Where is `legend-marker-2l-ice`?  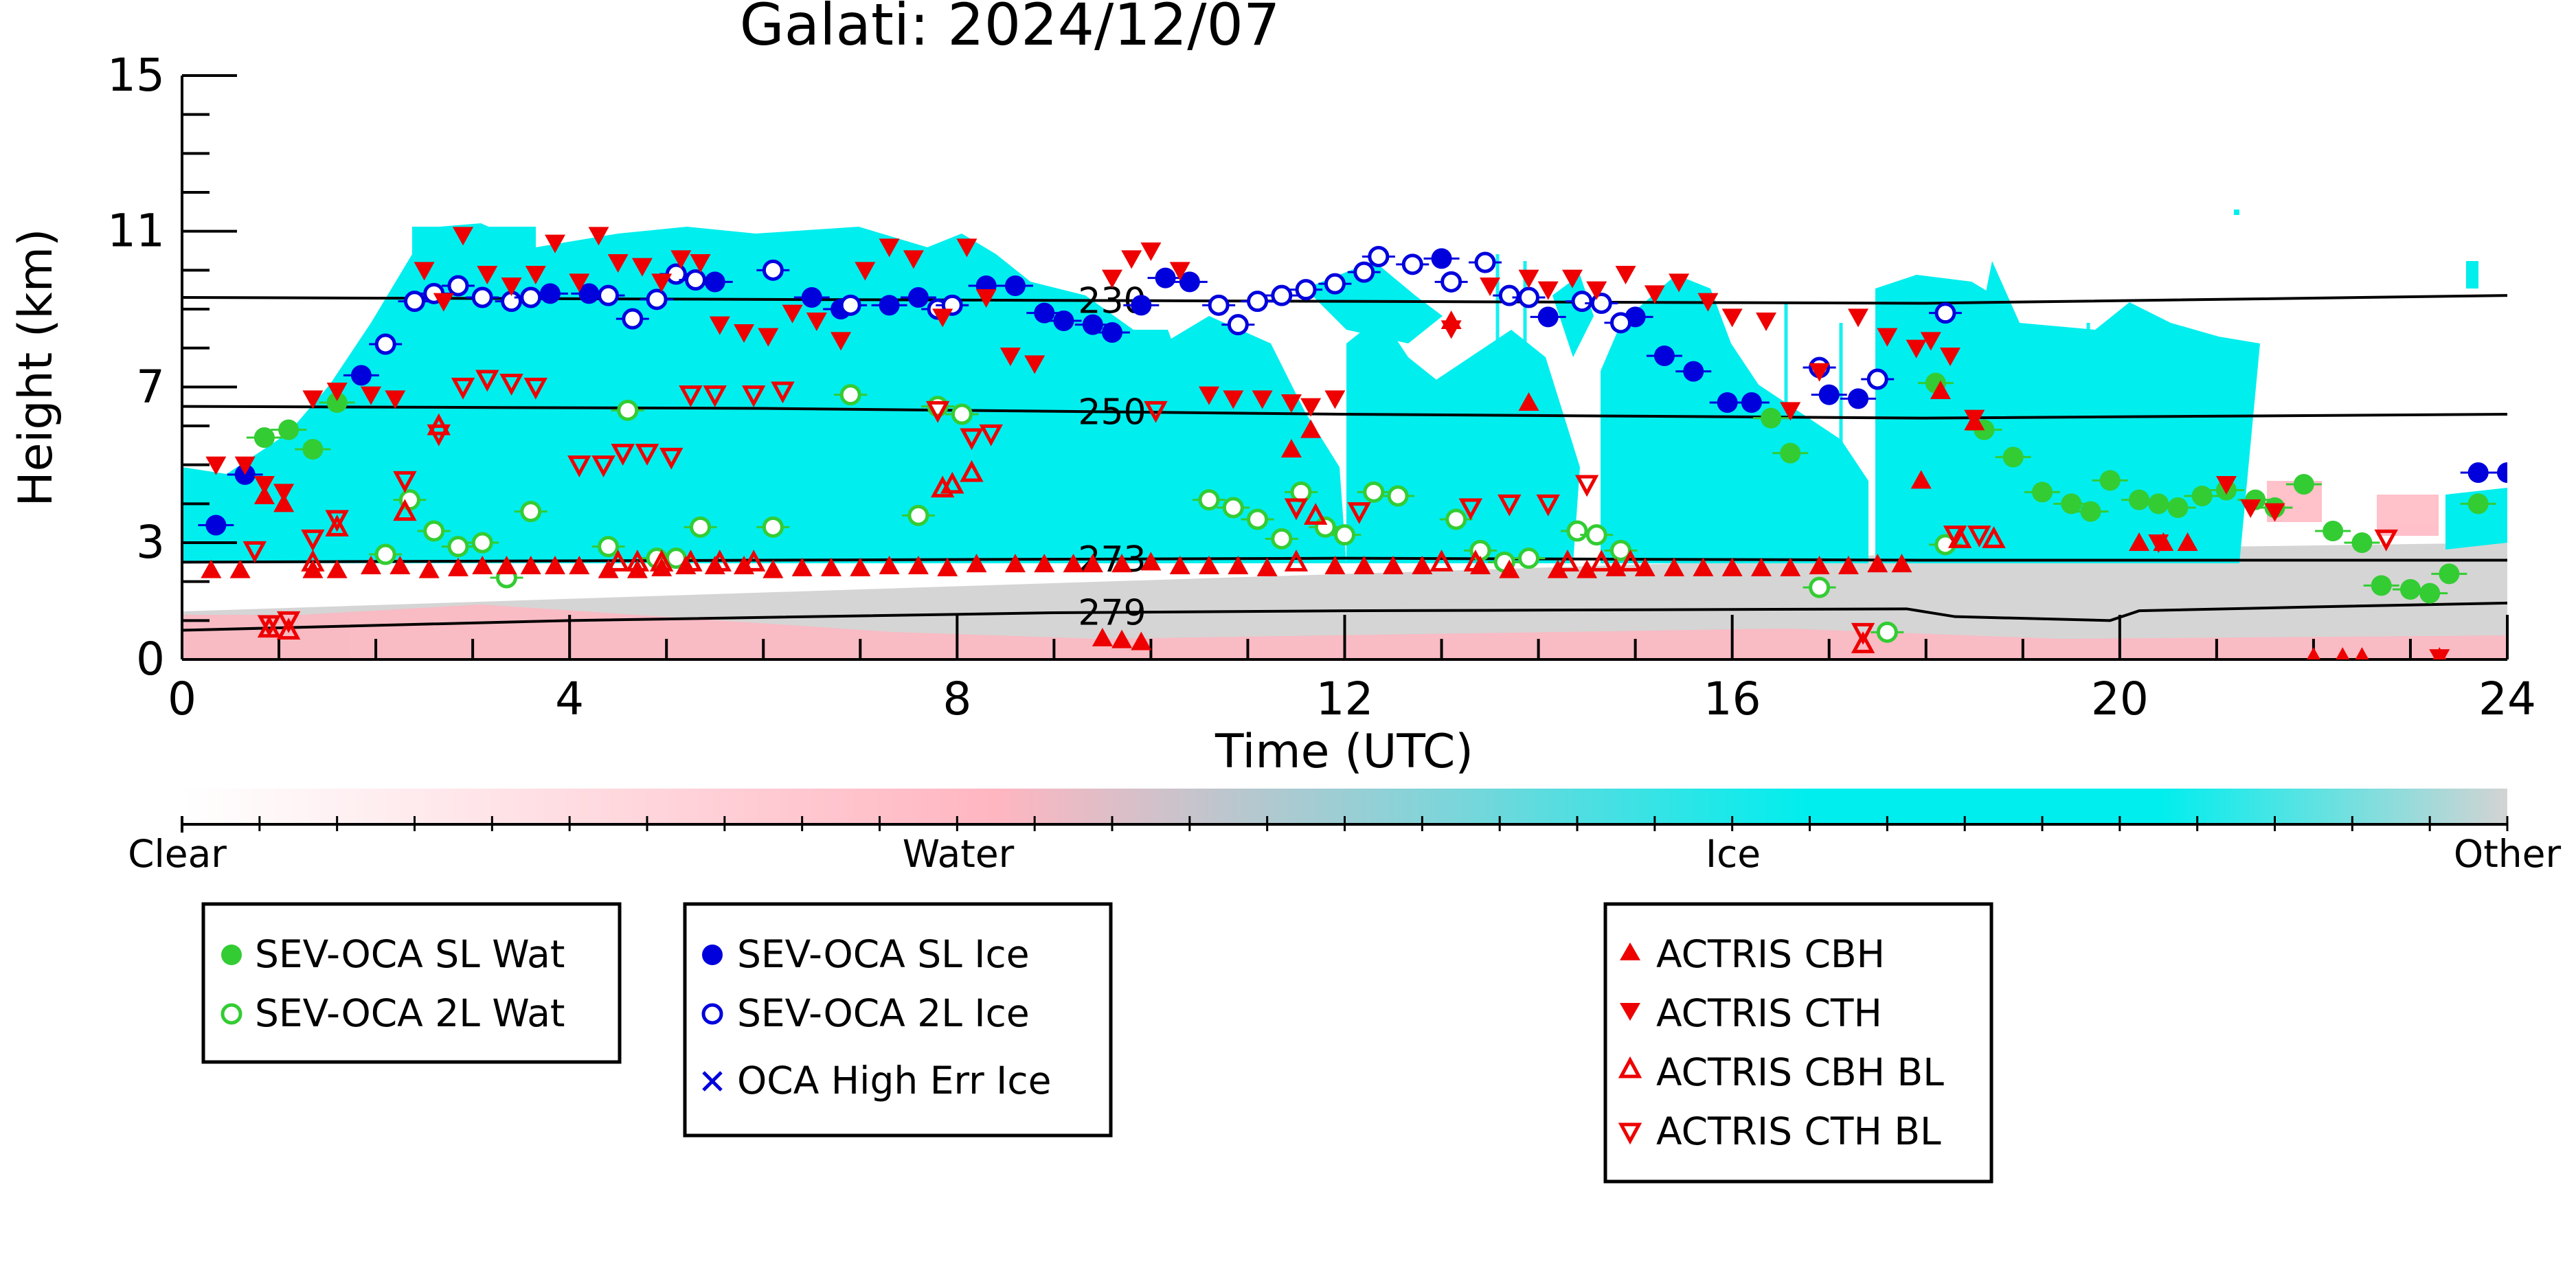 legend-marker-2l-ice is located at coordinates (712, 1014).